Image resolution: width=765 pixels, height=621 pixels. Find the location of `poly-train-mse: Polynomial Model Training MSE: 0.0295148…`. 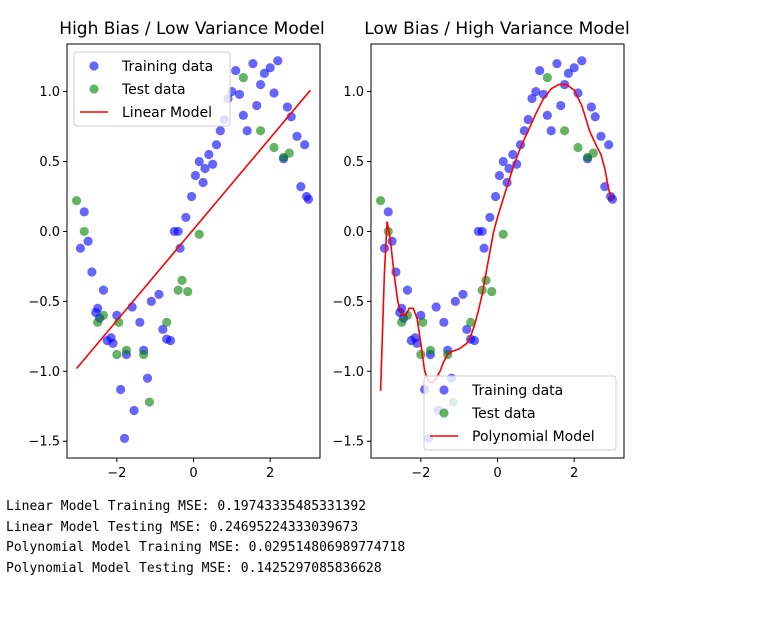

poly-train-mse: Polynomial Model Training MSE: 0.0295148… is located at coordinates (206, 548).